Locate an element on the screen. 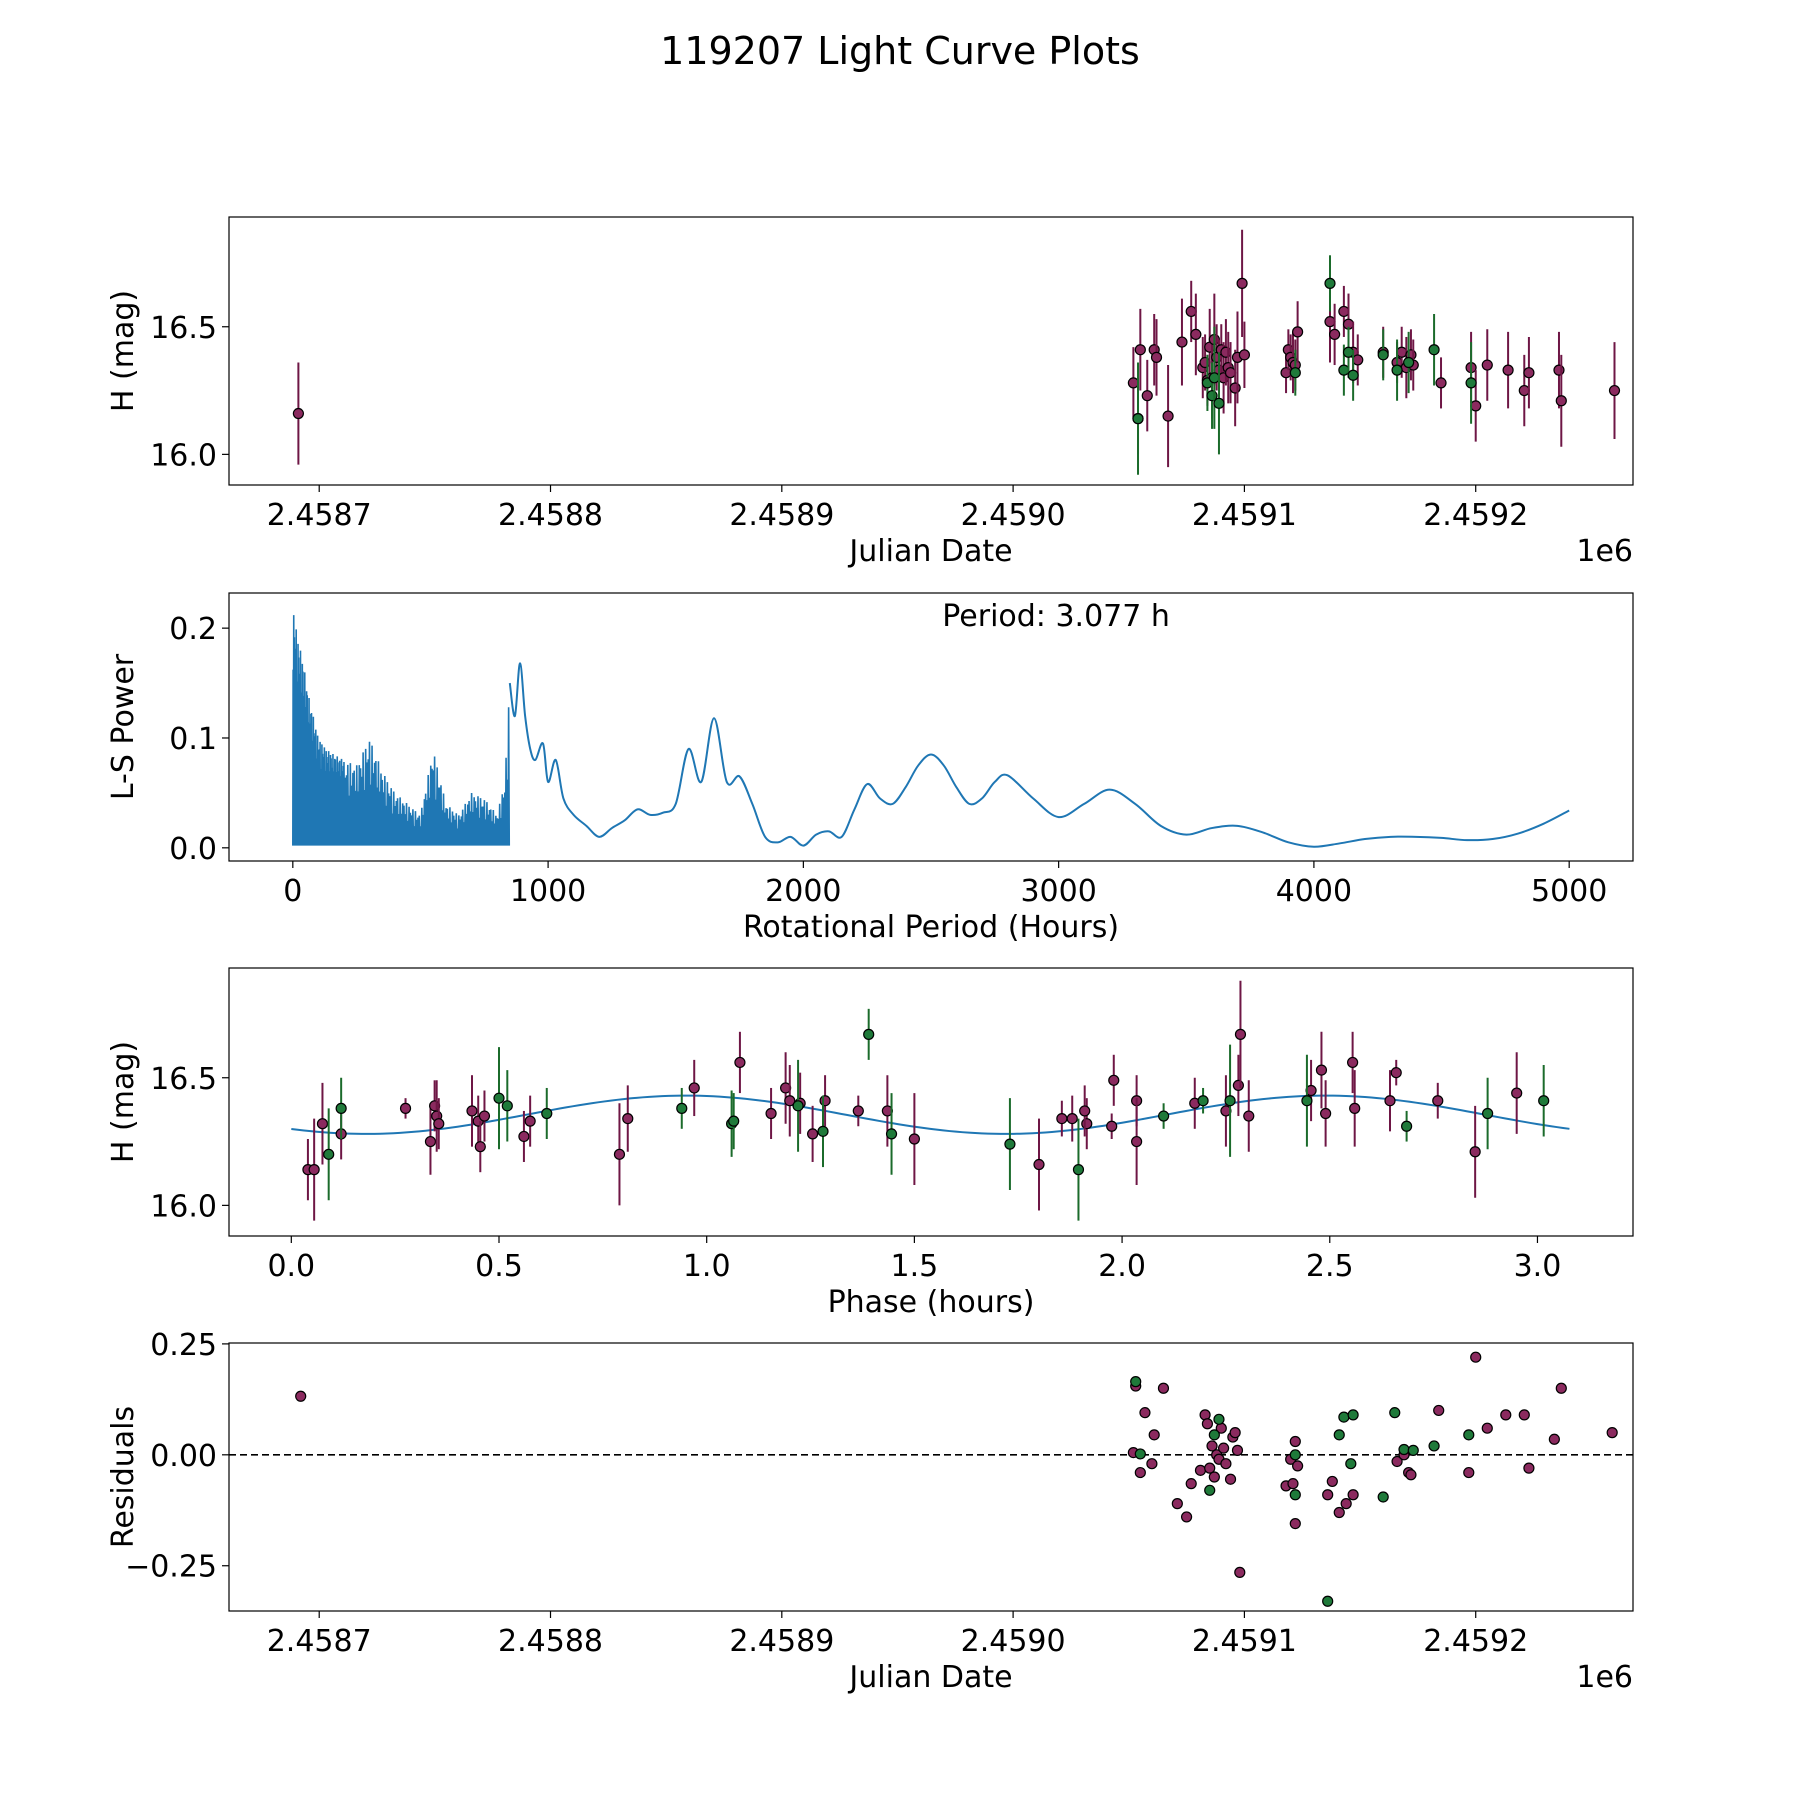 The width and height of the screenshot is (1800, 1800). y-axis-label: Residuals is located at coordinates (123, 1477).